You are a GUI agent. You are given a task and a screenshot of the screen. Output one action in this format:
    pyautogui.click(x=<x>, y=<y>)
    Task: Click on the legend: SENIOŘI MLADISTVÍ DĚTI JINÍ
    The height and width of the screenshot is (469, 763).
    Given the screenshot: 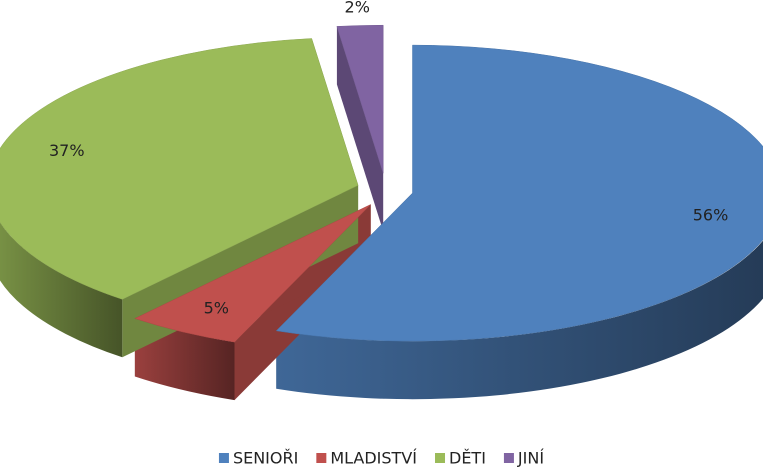 What is the action you would take?
    pyautogui.click(x=381, y=458)
    